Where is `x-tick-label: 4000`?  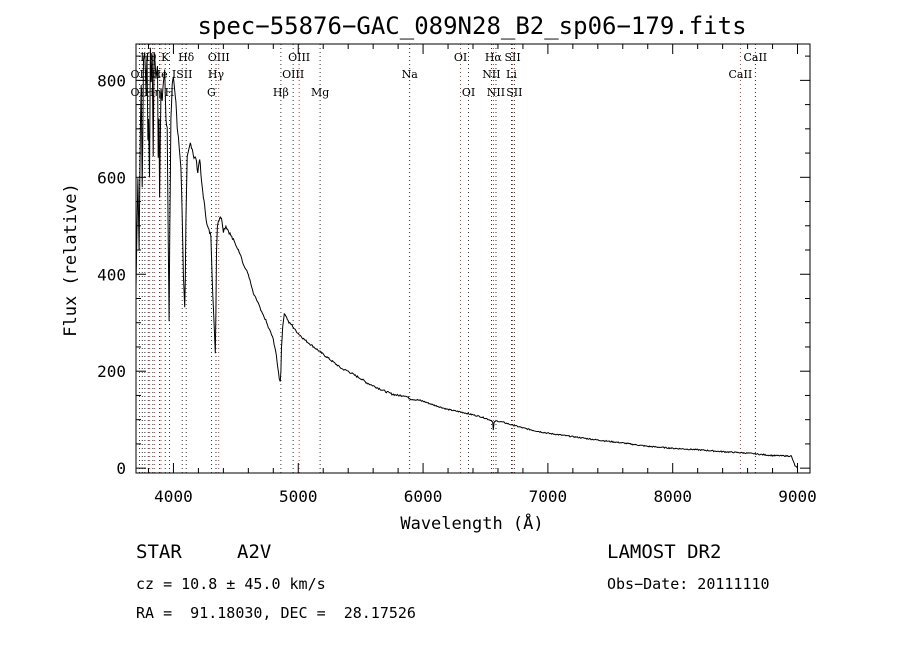 x-tick-label: 4000 is located at coordinates (173, 496).